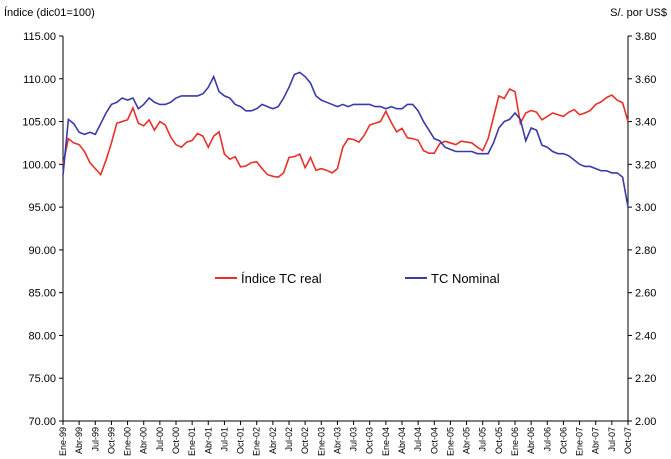  I want to click on x-tick-label: Ene-05, so click(450, 441).